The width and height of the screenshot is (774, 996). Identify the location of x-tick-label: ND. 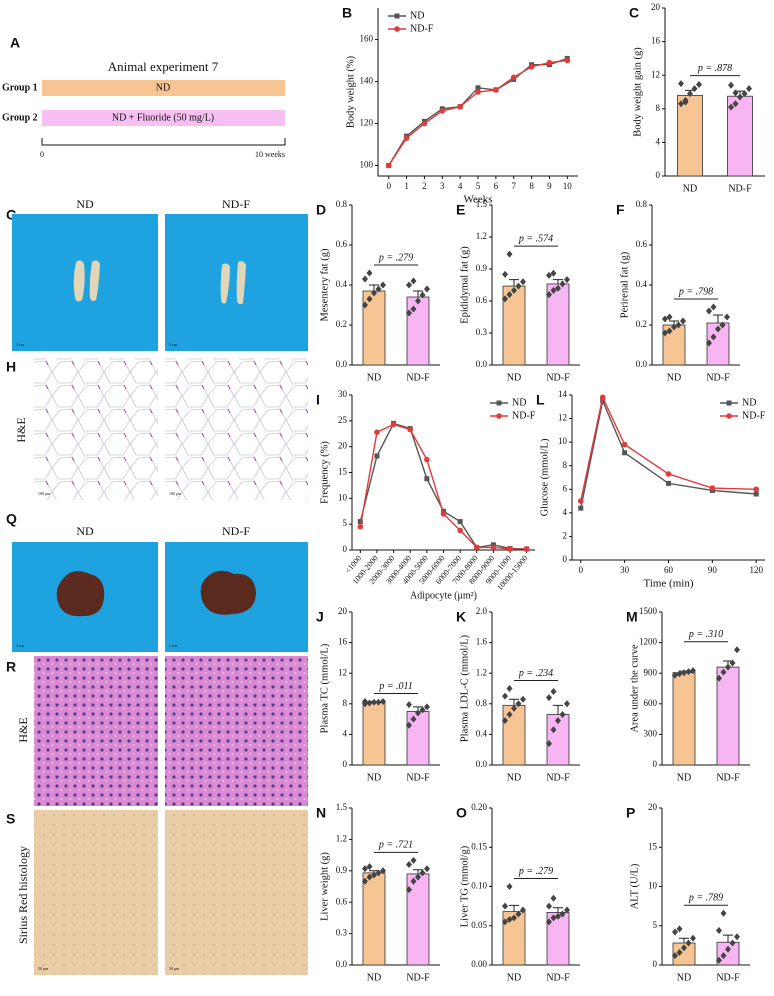
(684, 977).